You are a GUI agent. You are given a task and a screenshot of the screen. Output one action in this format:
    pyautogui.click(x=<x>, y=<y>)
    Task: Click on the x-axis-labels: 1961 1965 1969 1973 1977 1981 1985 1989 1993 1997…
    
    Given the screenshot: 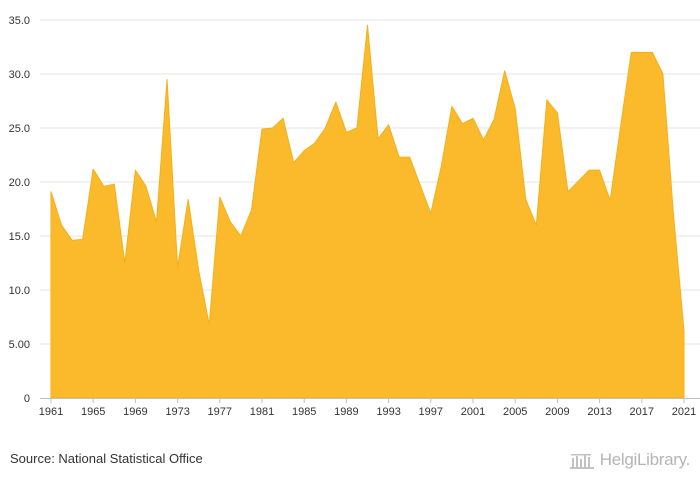 What is the action you would take?
    pyautogui.click(x=367, y=412)
    